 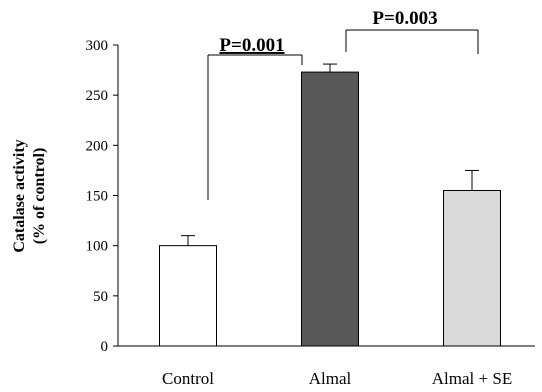 I want to click on y-tick-label: 250, so click(x=97, y=96).